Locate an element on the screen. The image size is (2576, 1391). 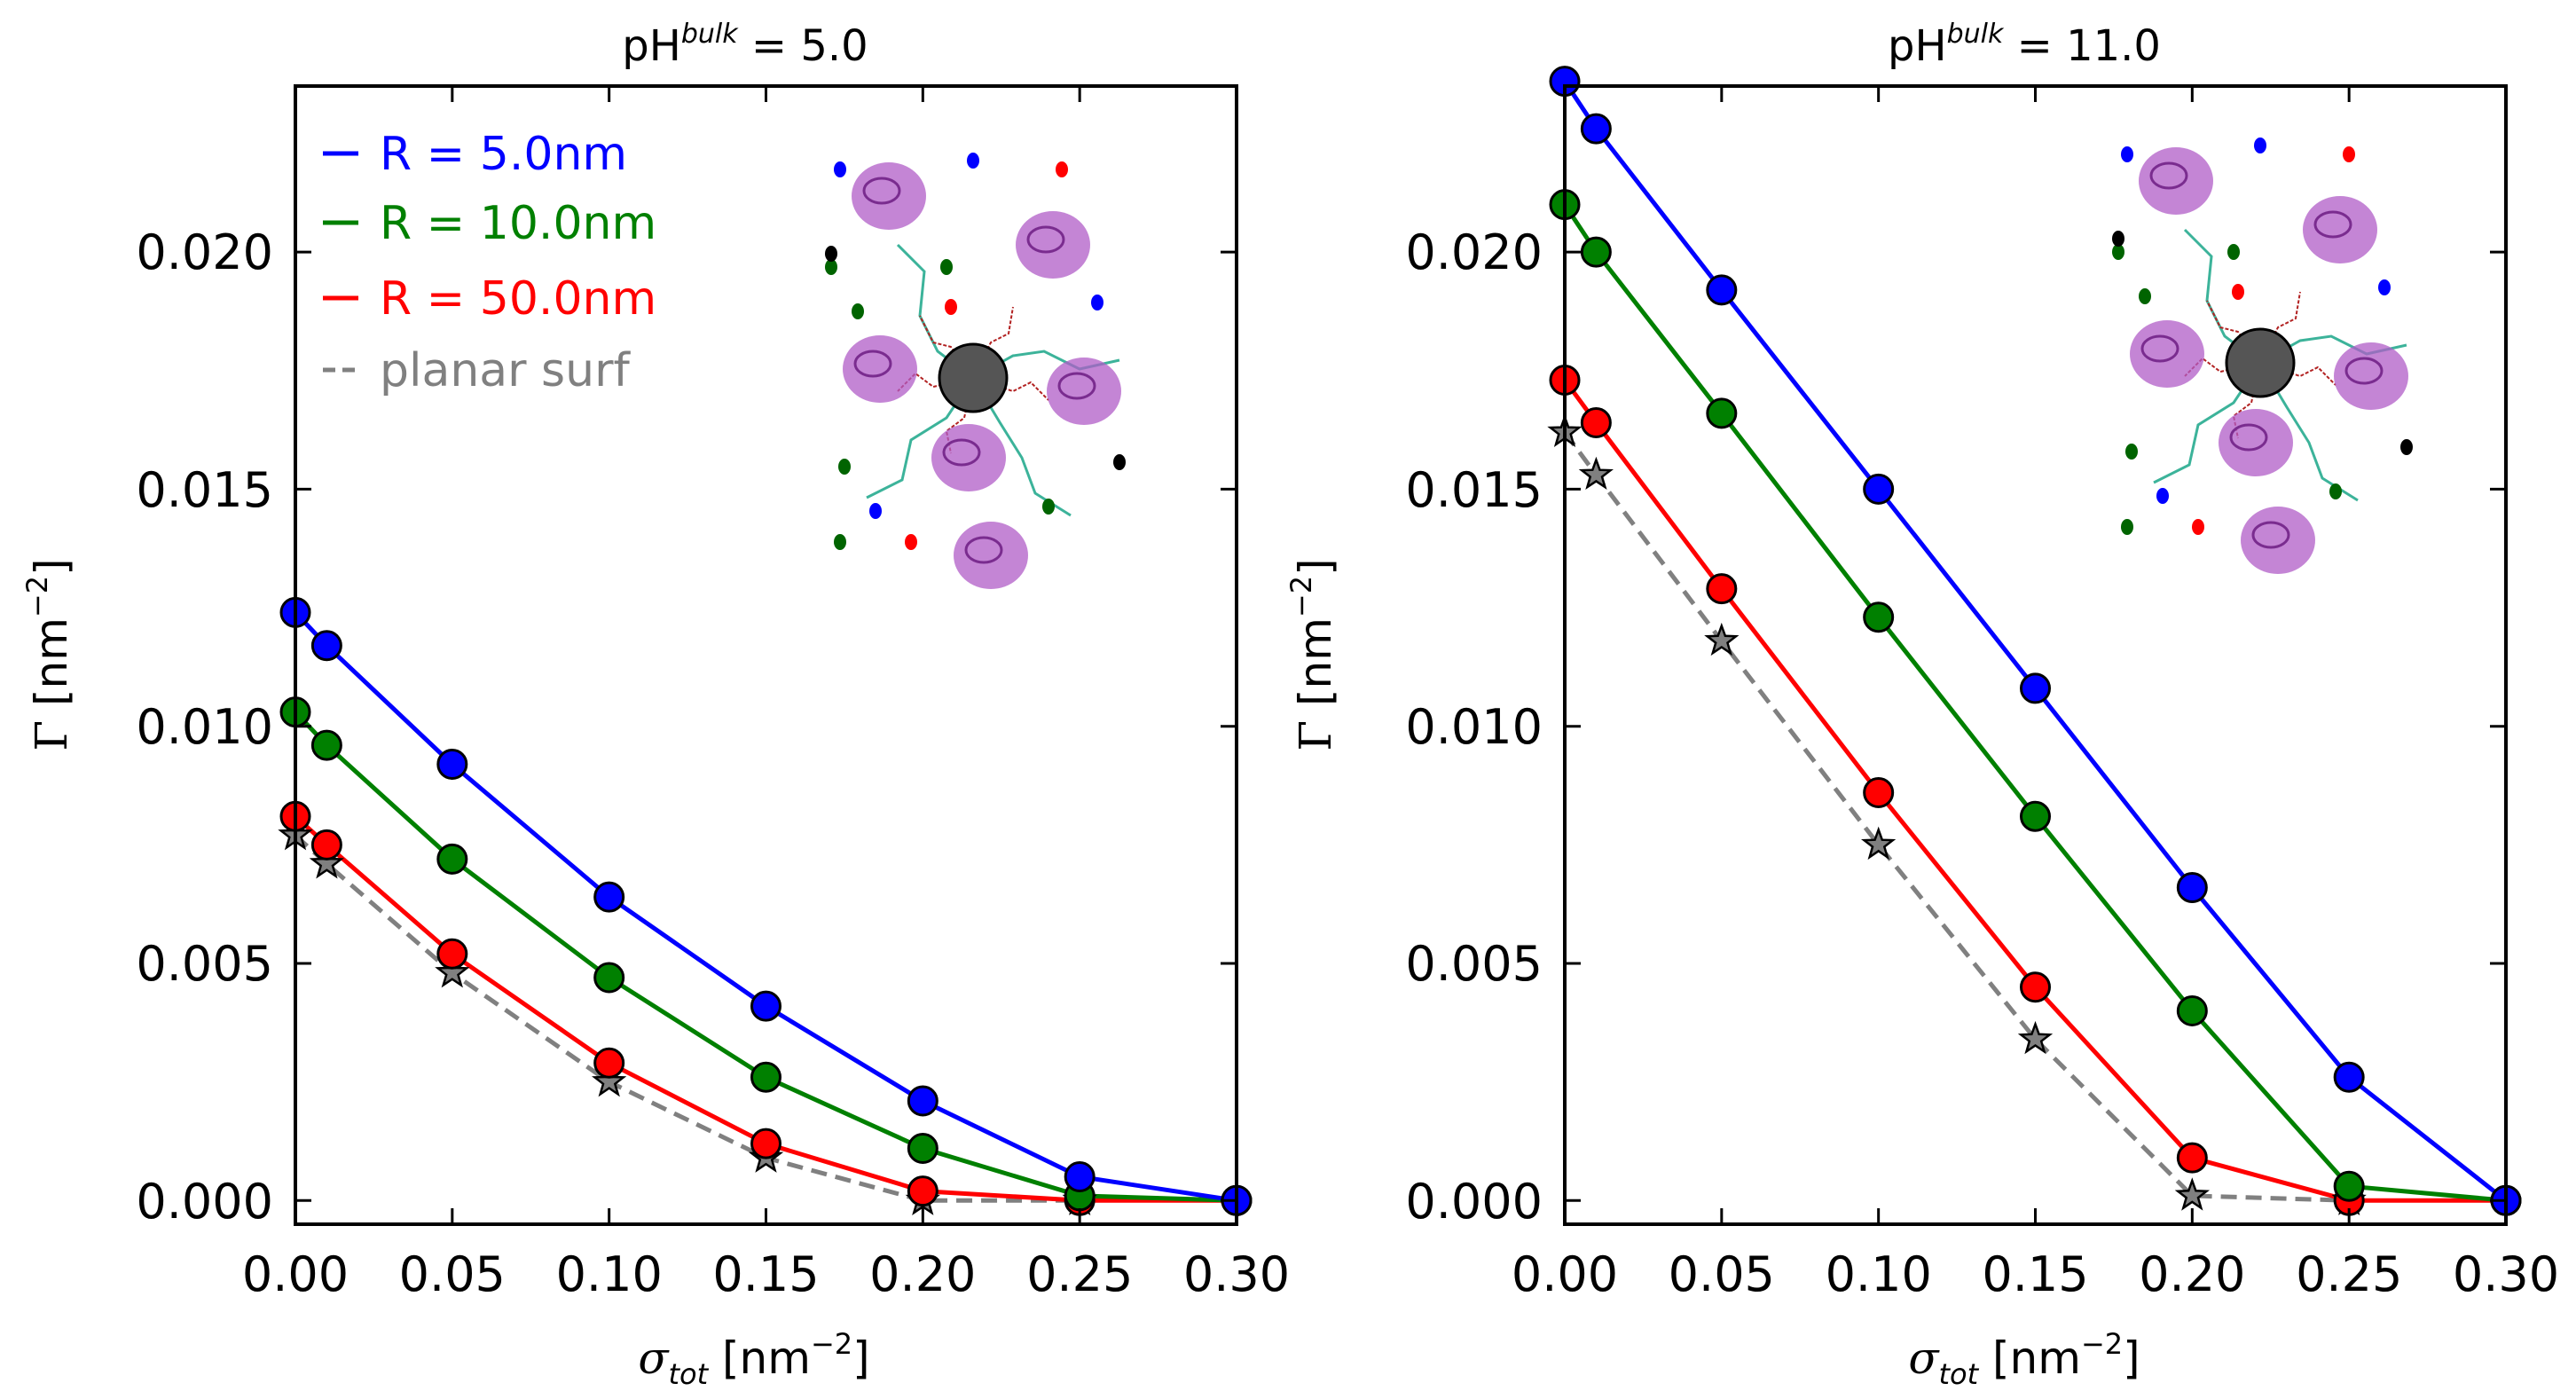
x-tick-label: 0.30 is located at coordinates (1236, 1274).